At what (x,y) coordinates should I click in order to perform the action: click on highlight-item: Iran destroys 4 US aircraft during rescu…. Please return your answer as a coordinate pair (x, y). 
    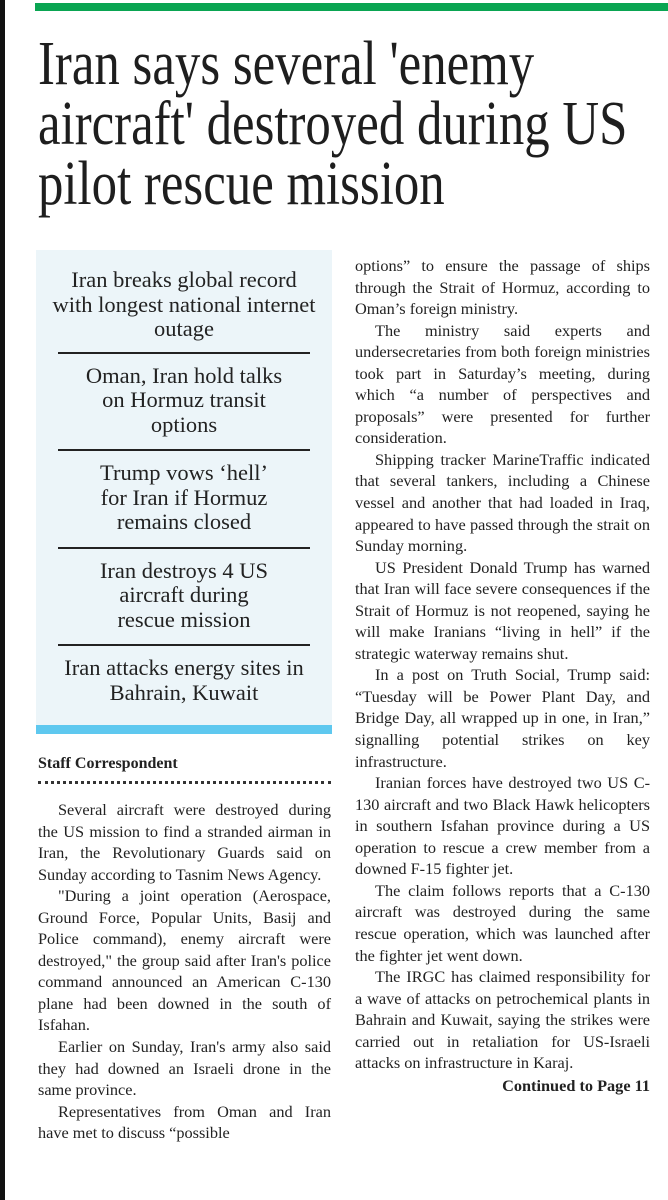
    Looking at the image, I should click on (184, 594).